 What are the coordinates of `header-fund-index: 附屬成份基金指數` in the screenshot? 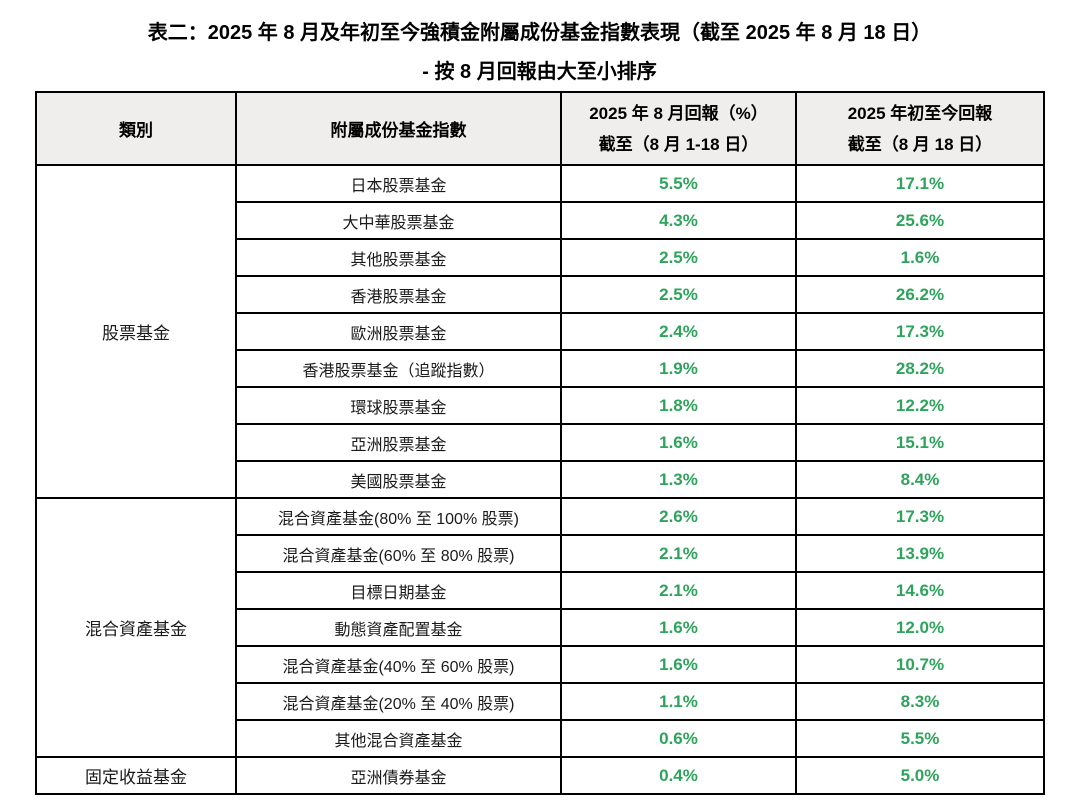 It's located at (398, 128).